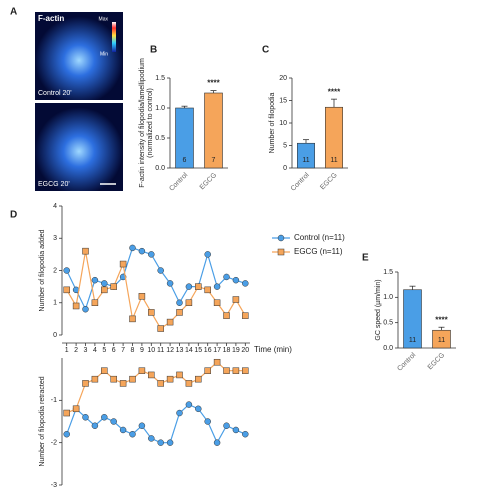 This screenshot has height=500, width=477. I want to click on y-tick-label: 0, so click(285, 168).